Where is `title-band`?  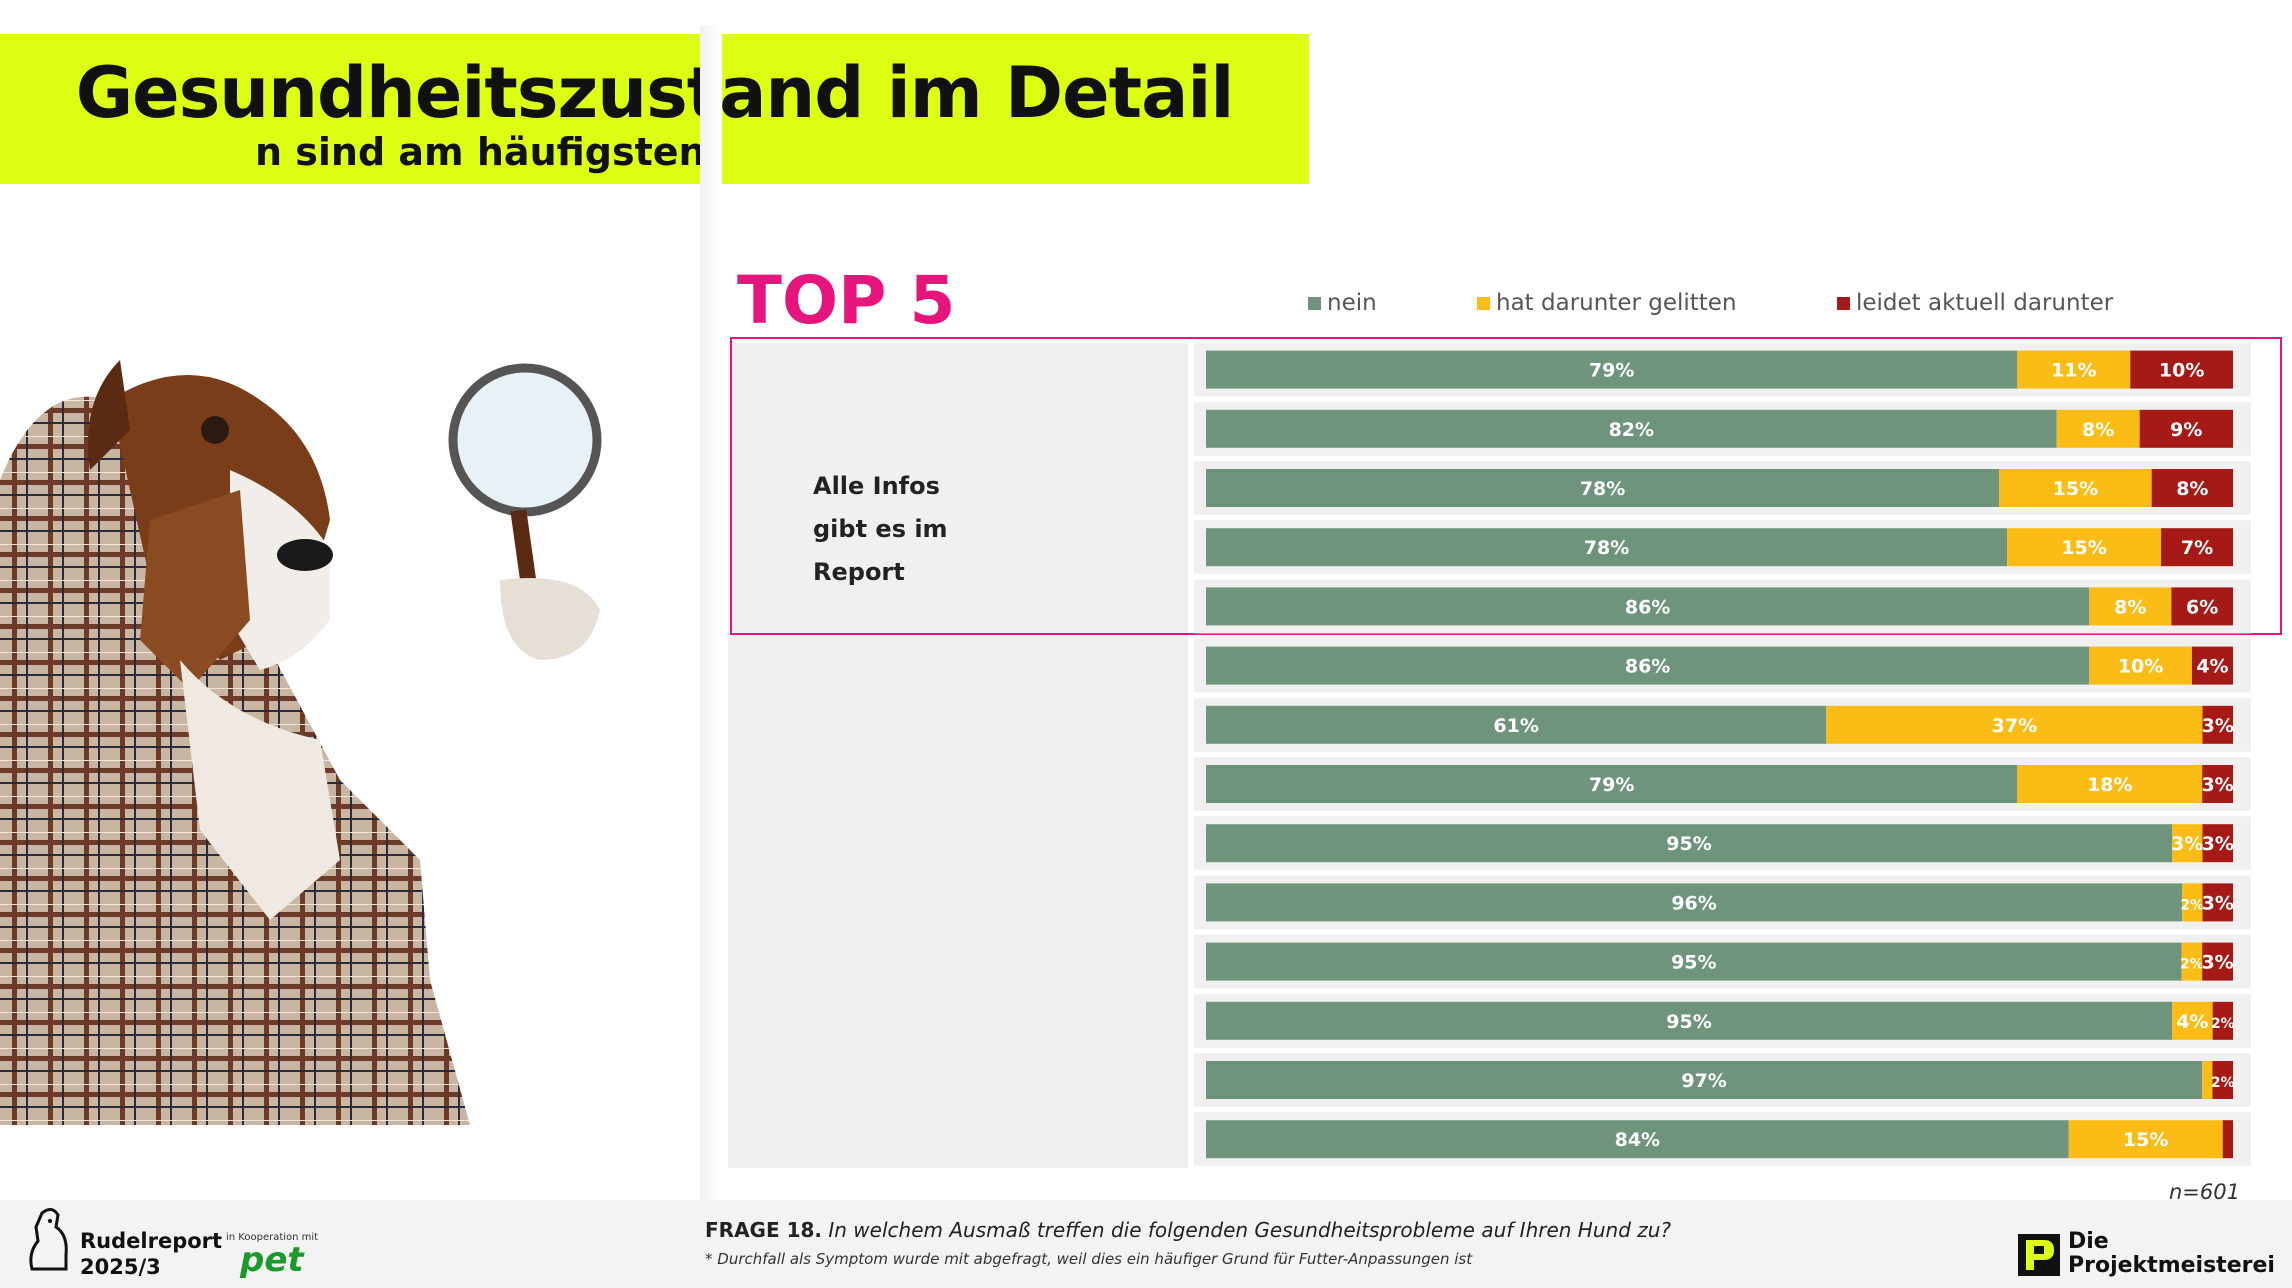
title-band is located at coordinates (654, 109).